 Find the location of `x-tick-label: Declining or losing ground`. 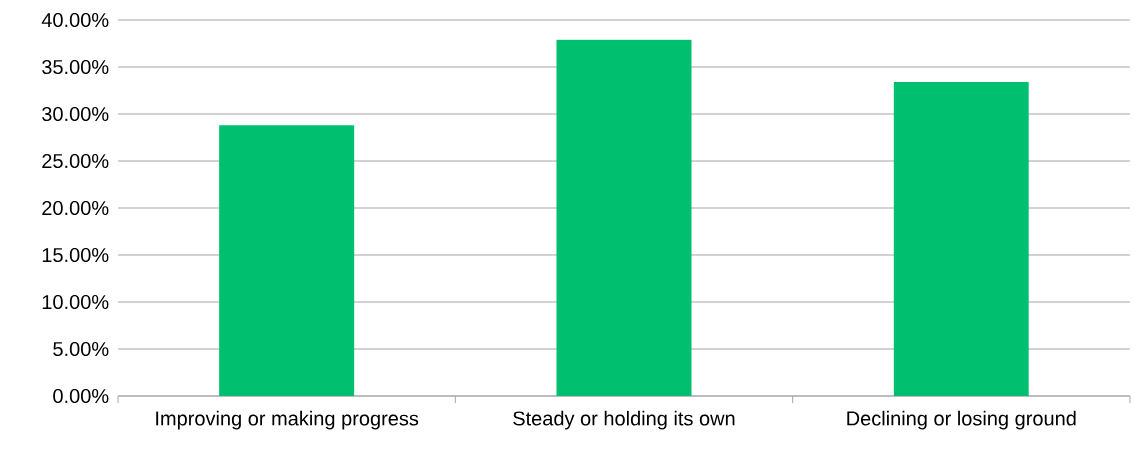

x-tick-label: Declining or losing ground is located at coordinates (961, 420).